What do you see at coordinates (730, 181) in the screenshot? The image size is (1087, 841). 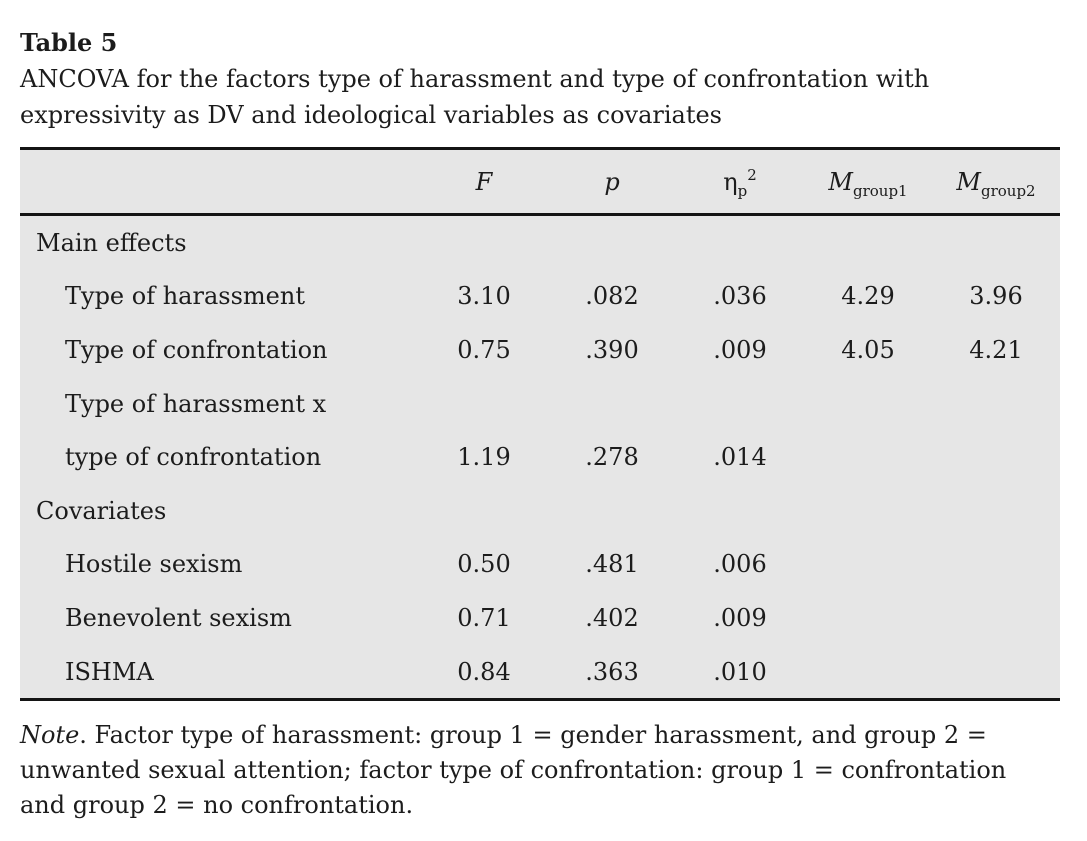 I see `eta-symbol: η` at bounding box center [730, 181].